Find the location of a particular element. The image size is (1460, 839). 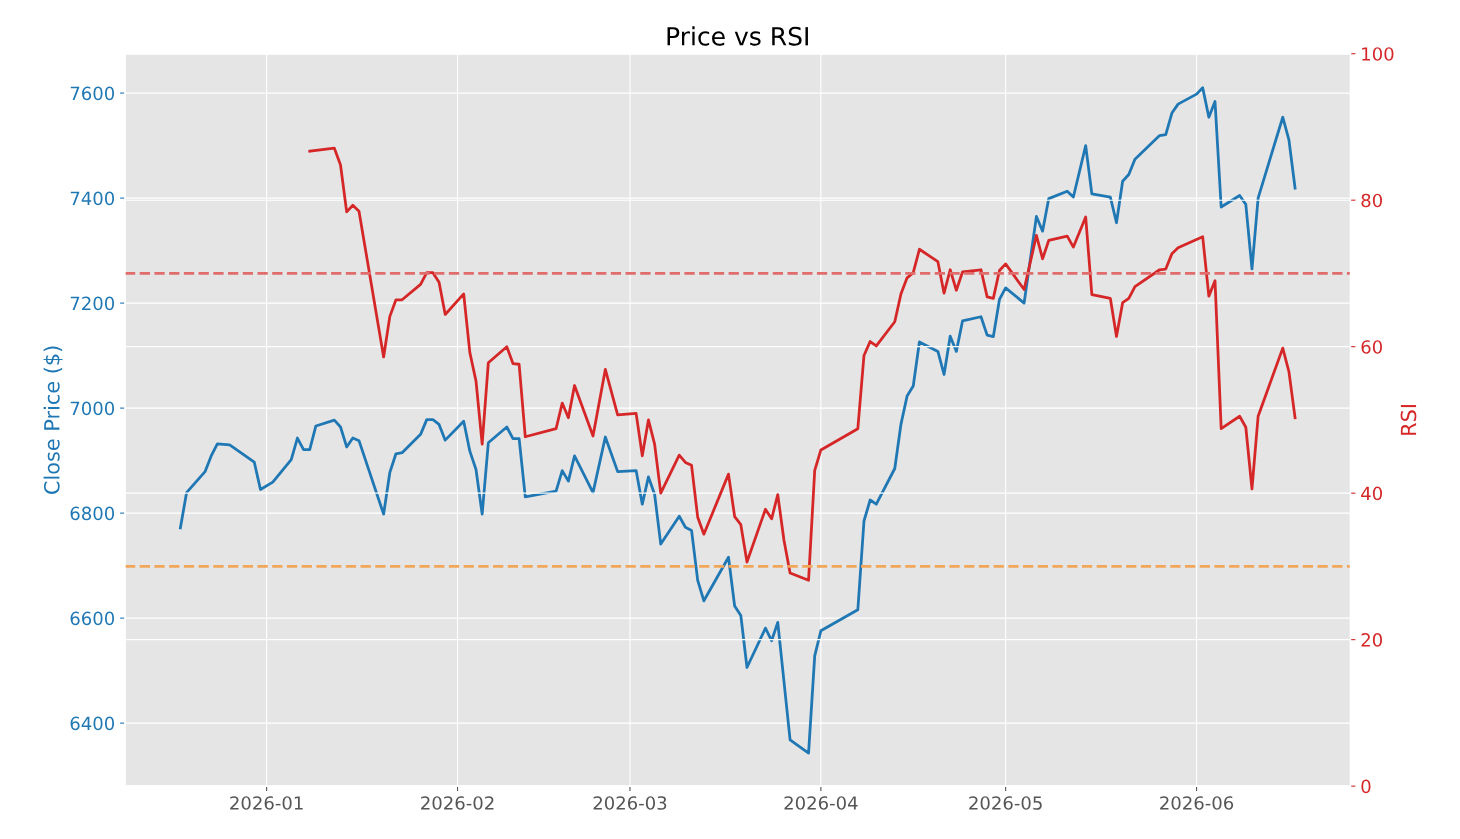

x-tick-label: 2026-02 is located at coordinates (457, 803).